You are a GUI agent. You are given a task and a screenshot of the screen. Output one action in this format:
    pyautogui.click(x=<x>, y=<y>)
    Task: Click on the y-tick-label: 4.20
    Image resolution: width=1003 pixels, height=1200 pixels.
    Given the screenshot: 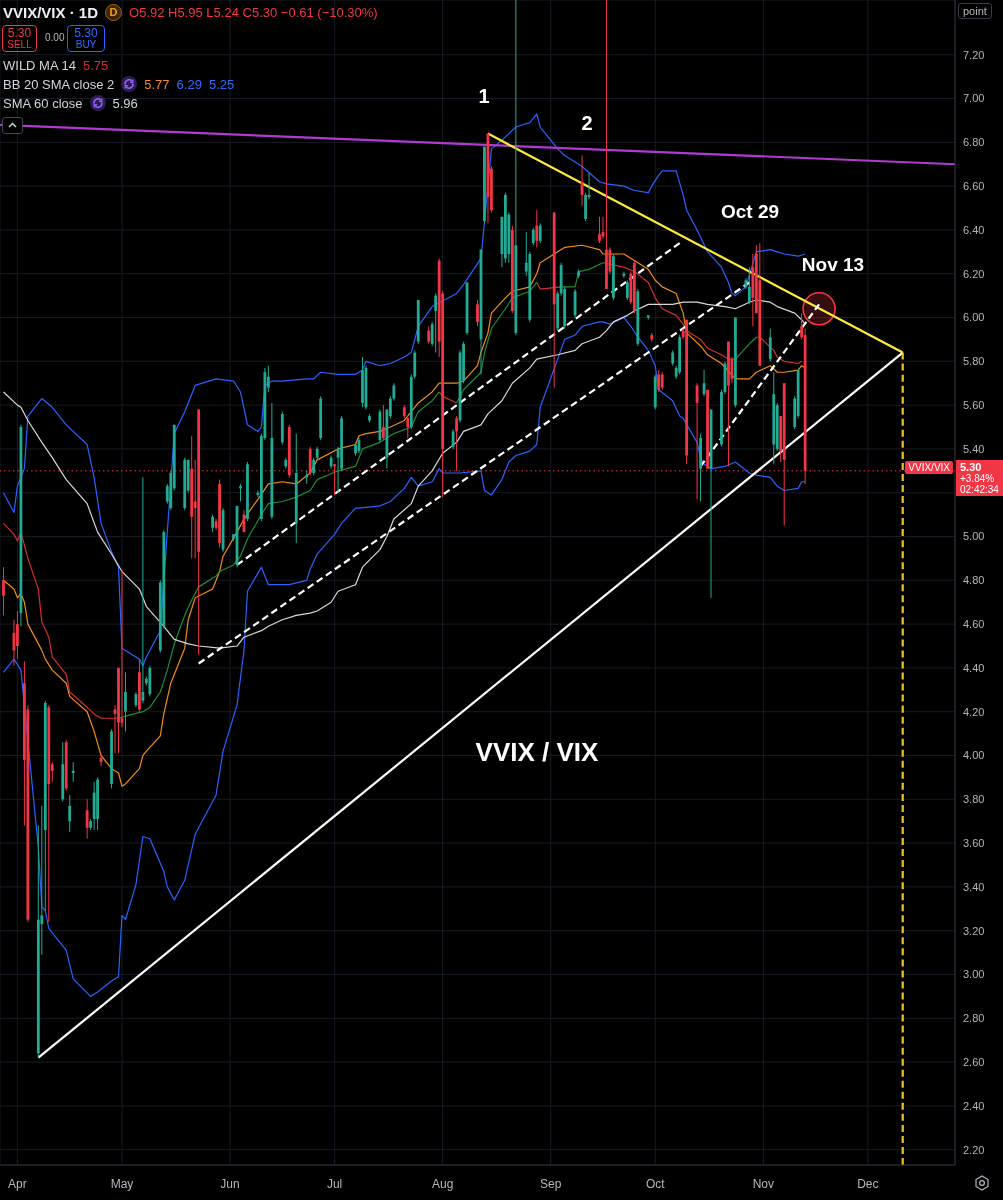 What is the action you would take?
    pyautogui.click(x=974, y=711)
    